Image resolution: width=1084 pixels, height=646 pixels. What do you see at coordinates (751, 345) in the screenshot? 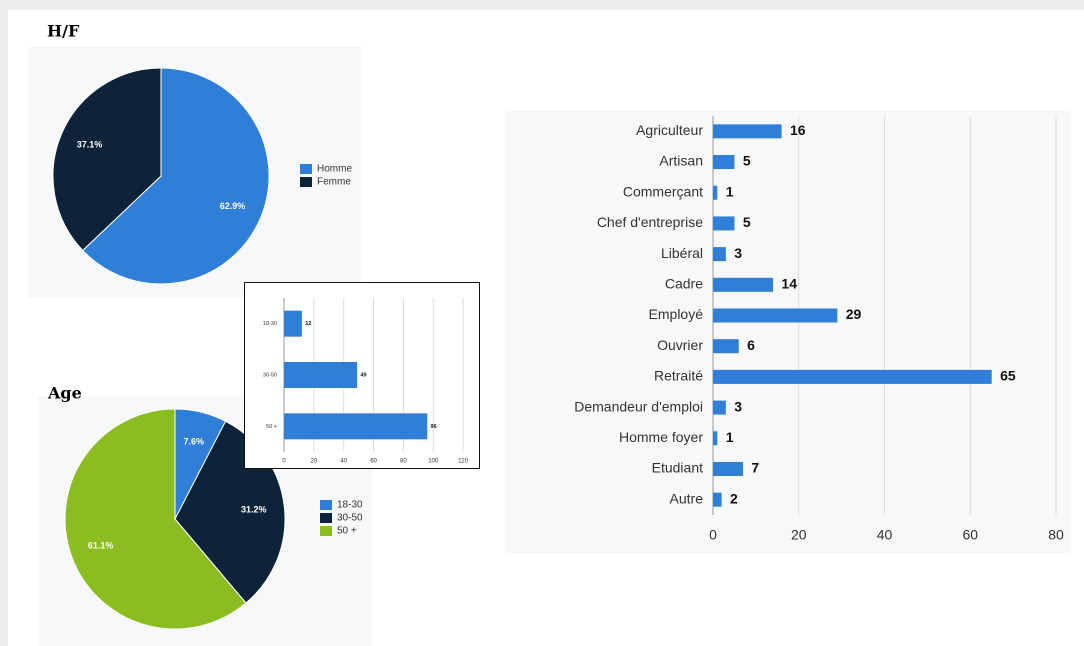
I see `data-label: 6` at bounding box center [751, 345].